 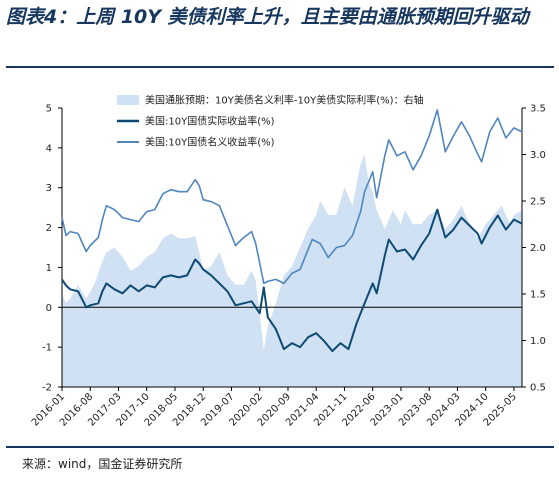 I want to click on legend-swatch-breakeven, so click(x=128, y=100).